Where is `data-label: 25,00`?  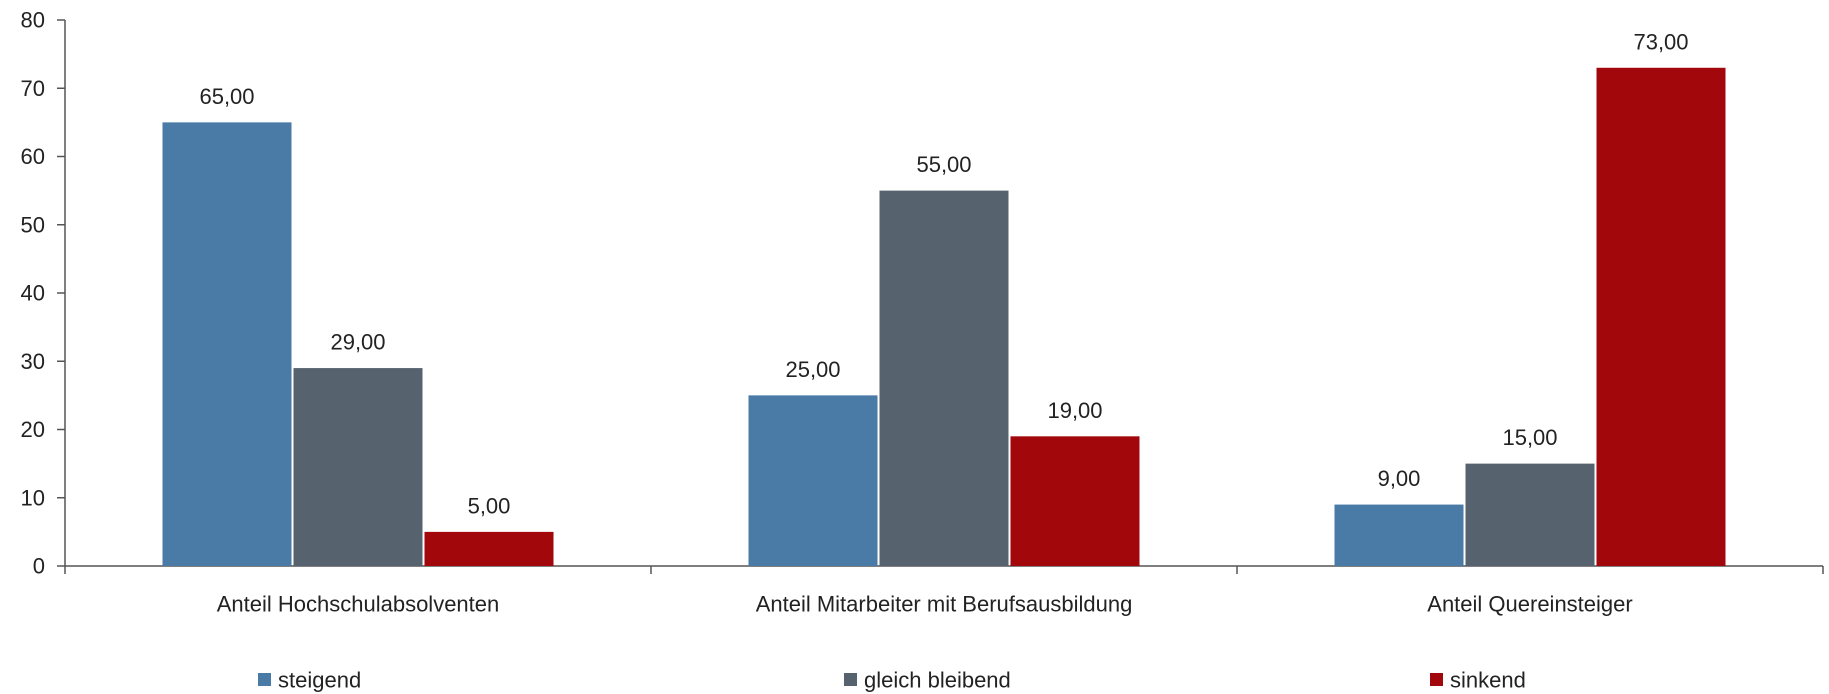
data-label: 25,00 is located at coordinates (812, 369).